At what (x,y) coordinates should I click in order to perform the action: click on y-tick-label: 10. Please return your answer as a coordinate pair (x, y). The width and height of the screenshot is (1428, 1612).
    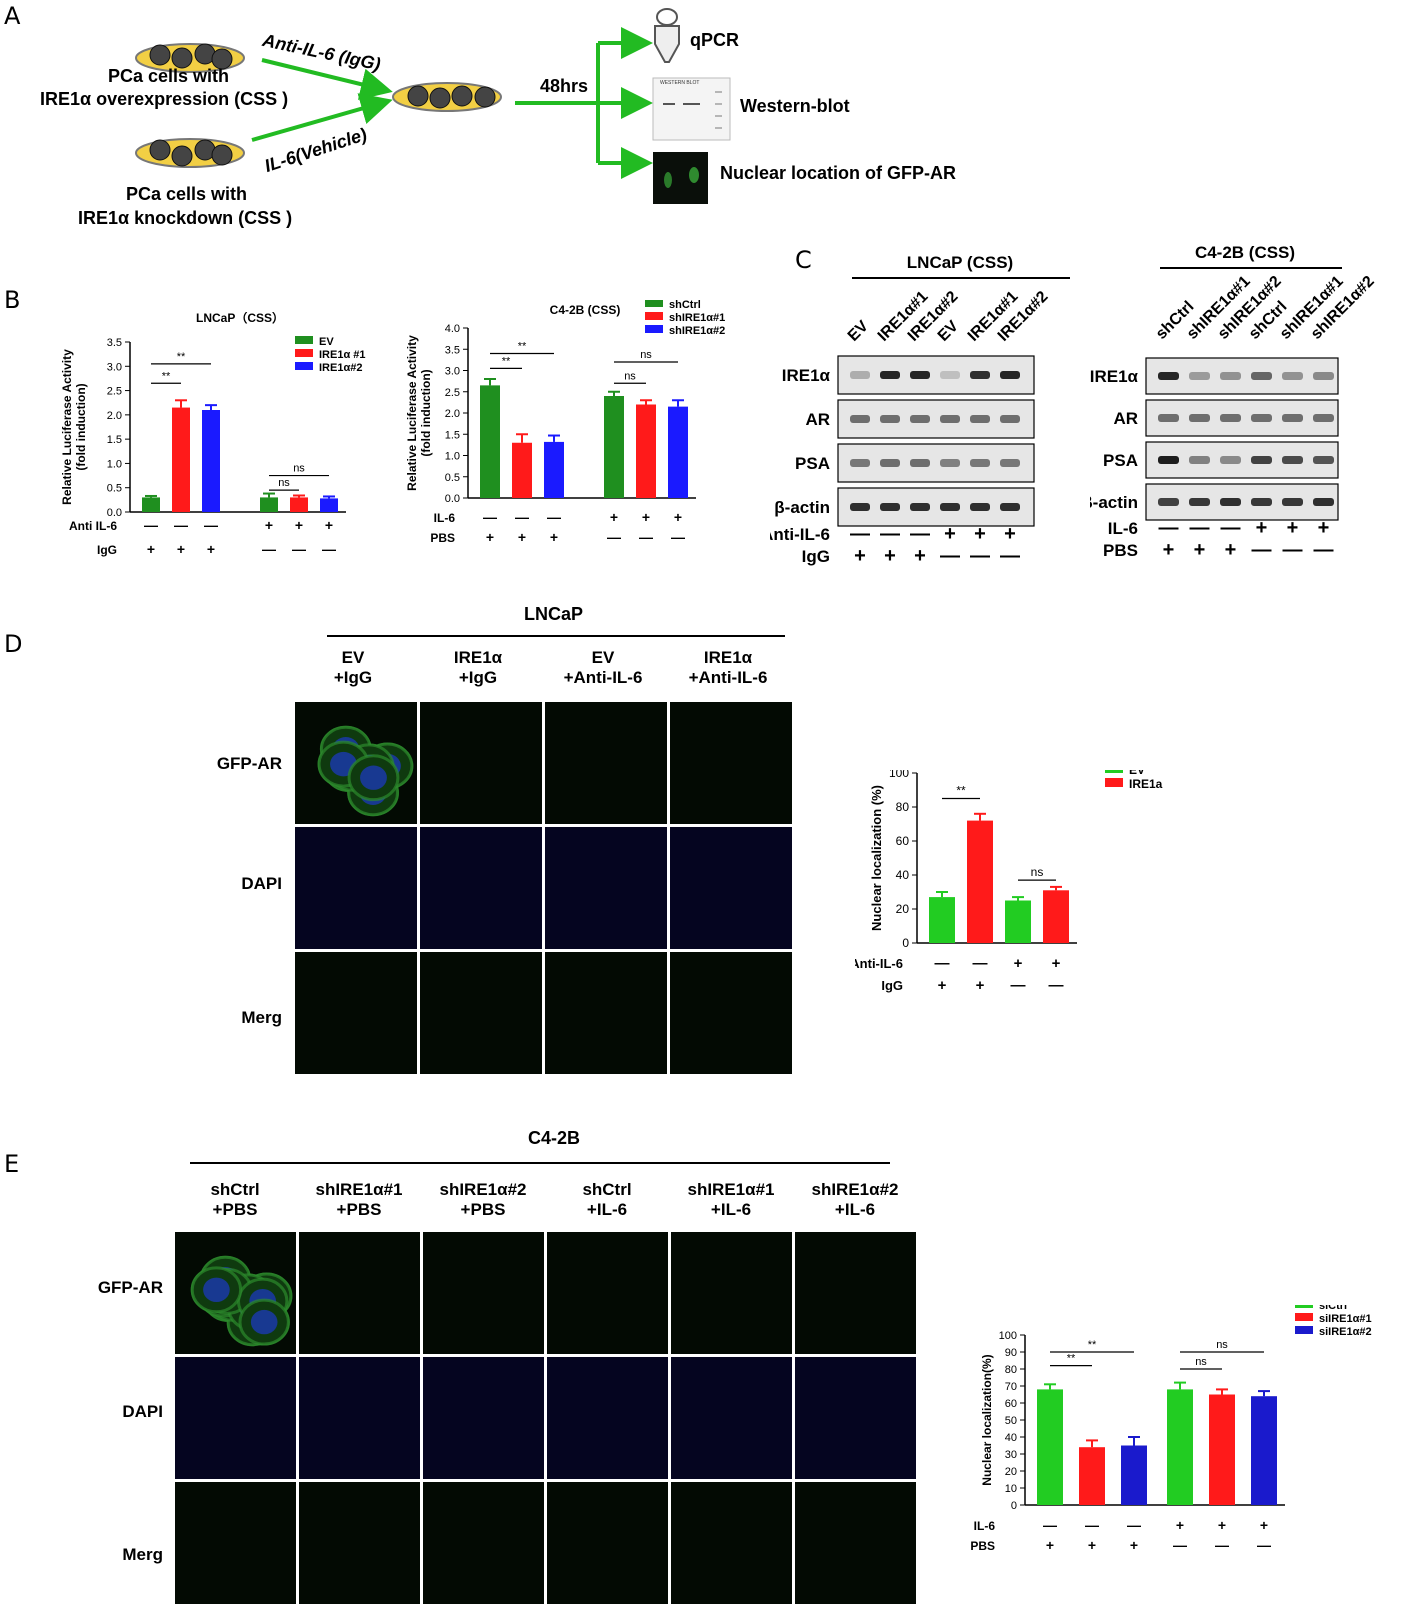
    Looking at the image, I should click on (1011, 1489).